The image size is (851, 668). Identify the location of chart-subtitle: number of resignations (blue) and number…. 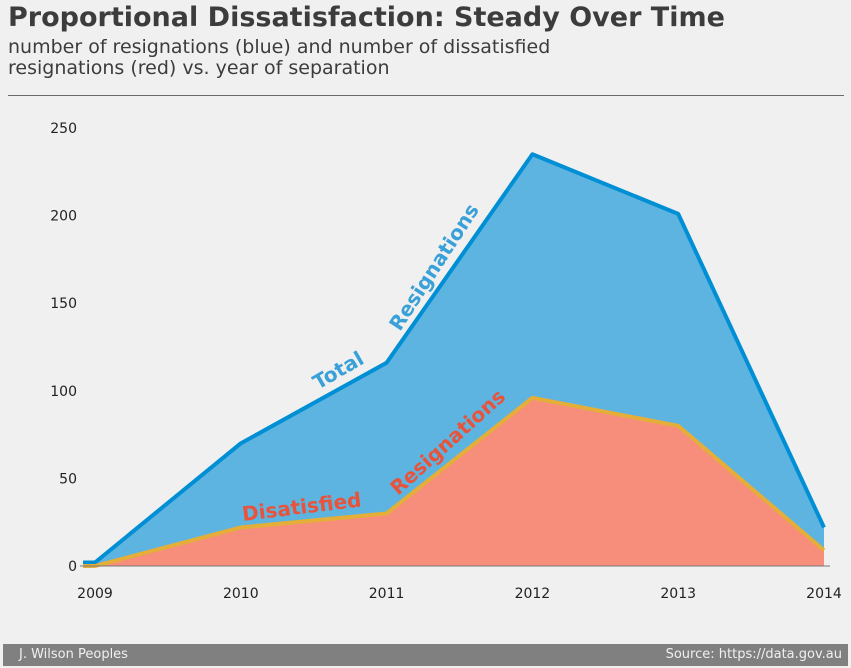
(279, 57).